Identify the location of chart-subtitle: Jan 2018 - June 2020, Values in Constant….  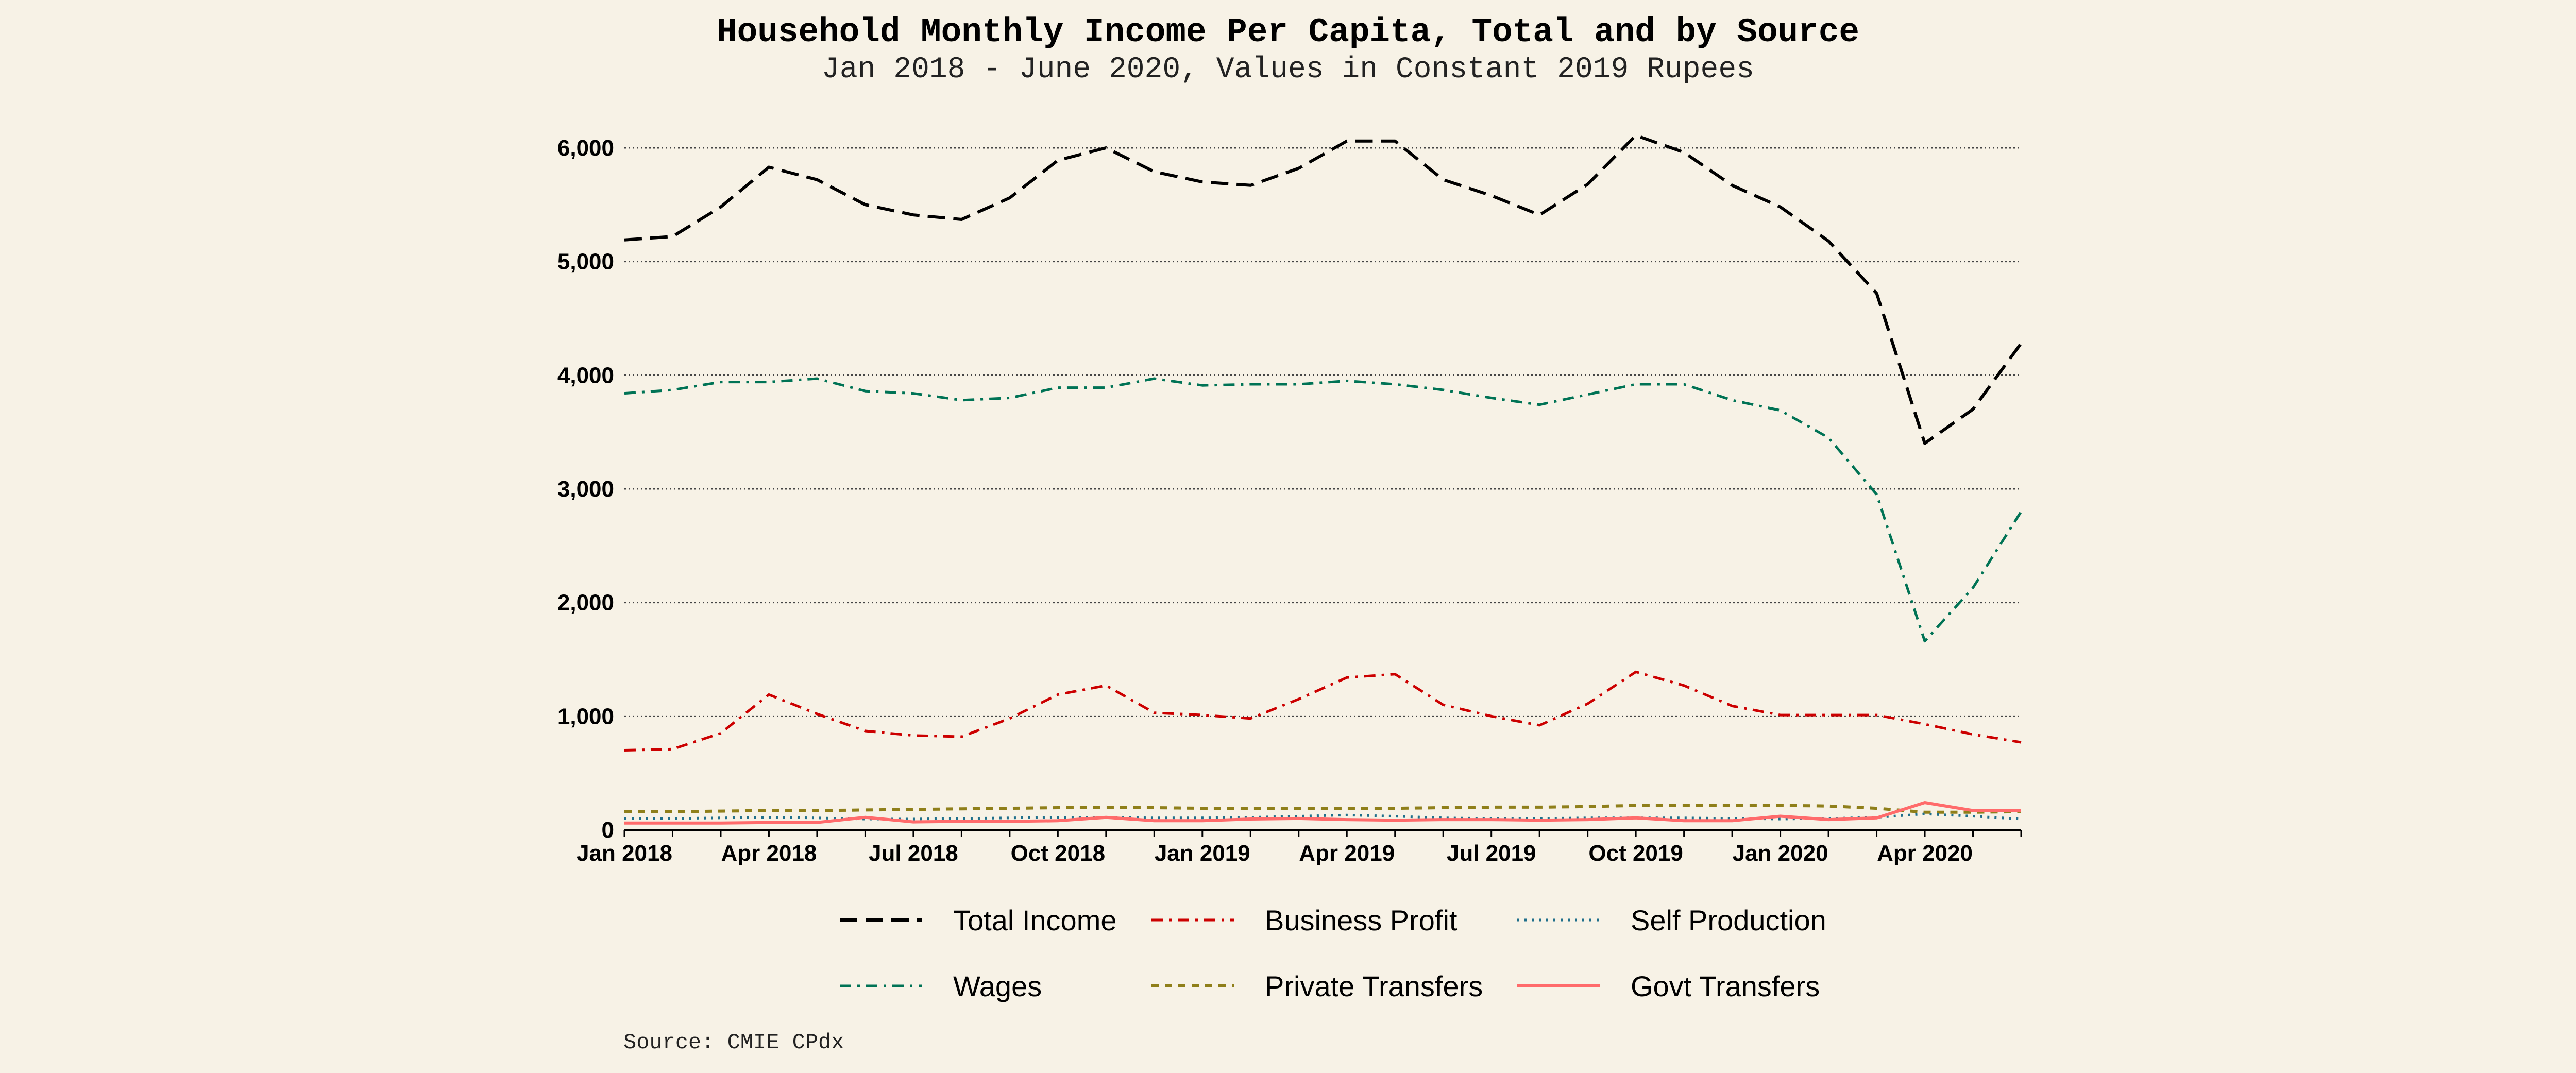
(1288, 70).